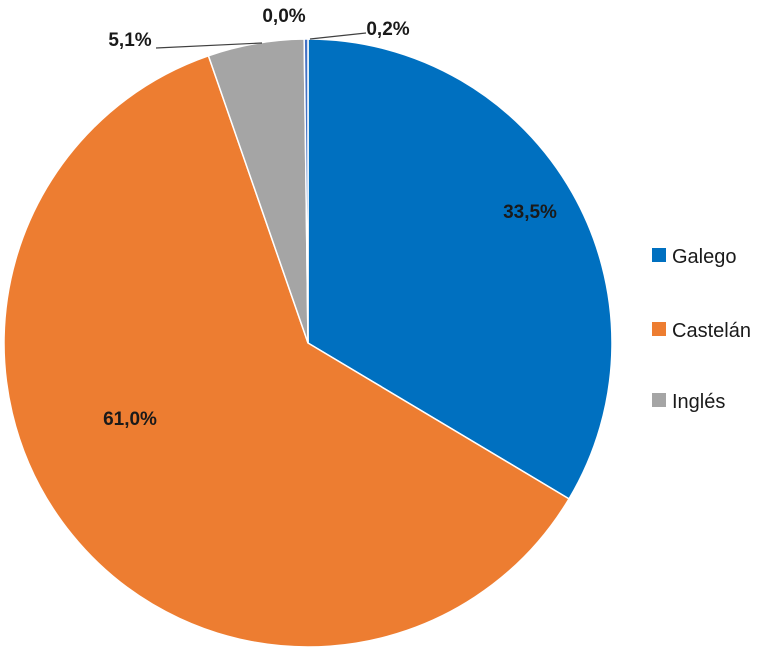 The width and height of the screenshot is (766, 648). I want to click on legend: Galego Castelán Inglés, so click(701, 329).